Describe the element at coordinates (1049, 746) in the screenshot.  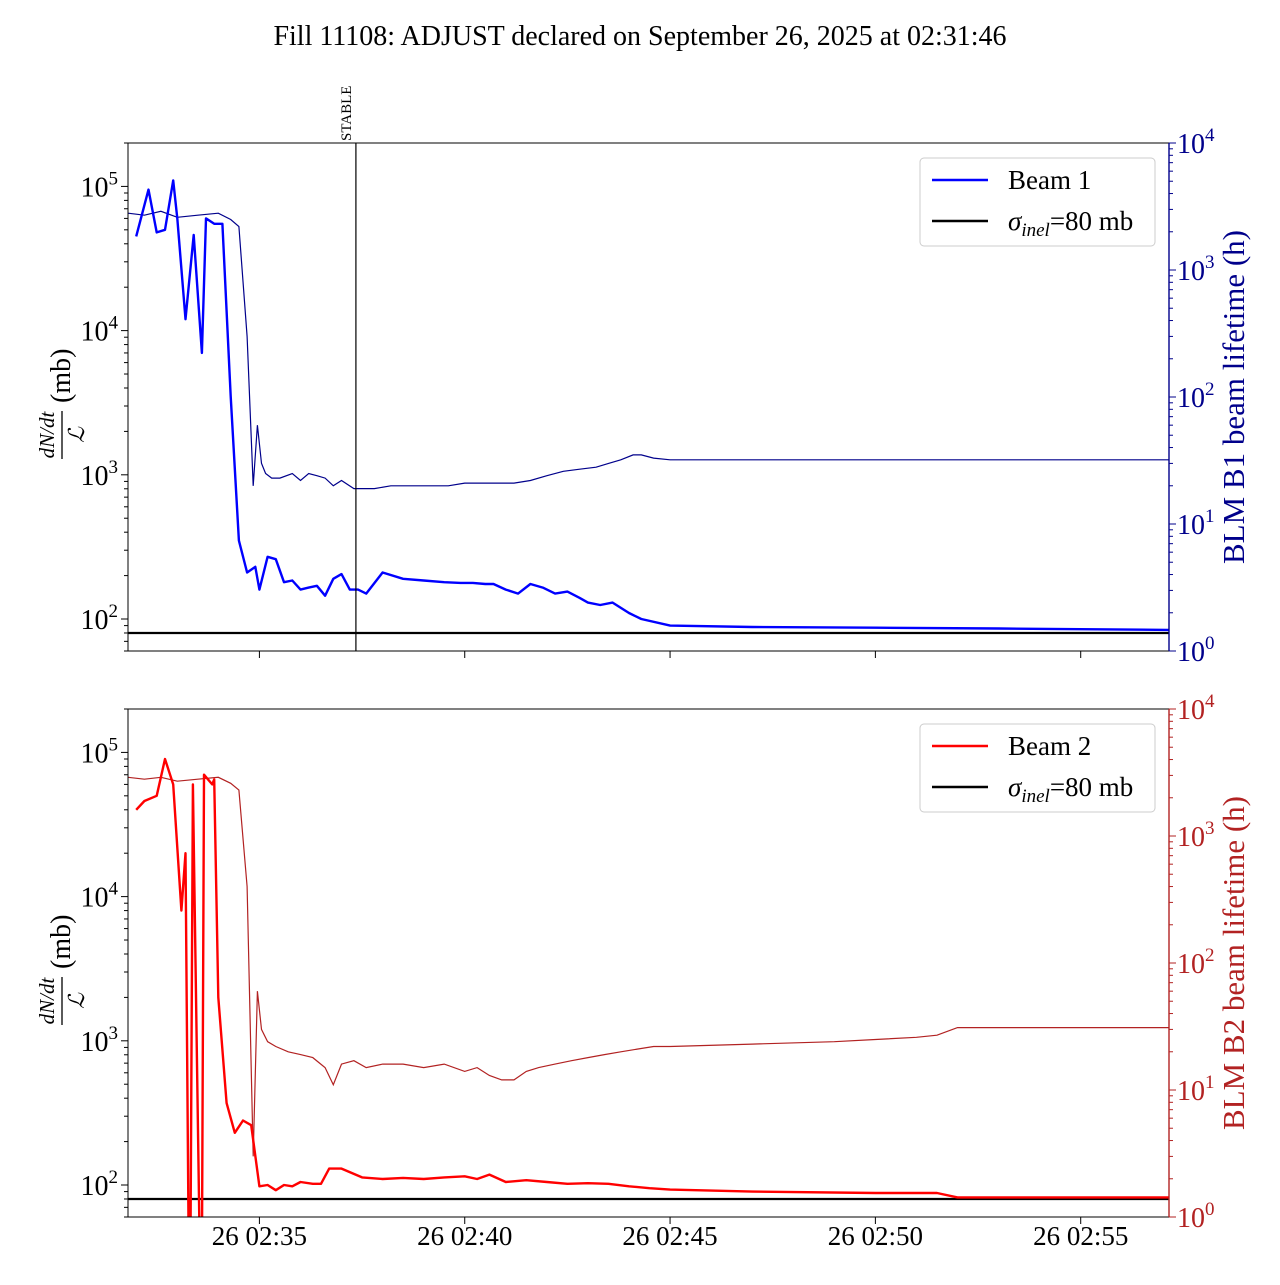
I see `legend-label: Beam 2` at that location.